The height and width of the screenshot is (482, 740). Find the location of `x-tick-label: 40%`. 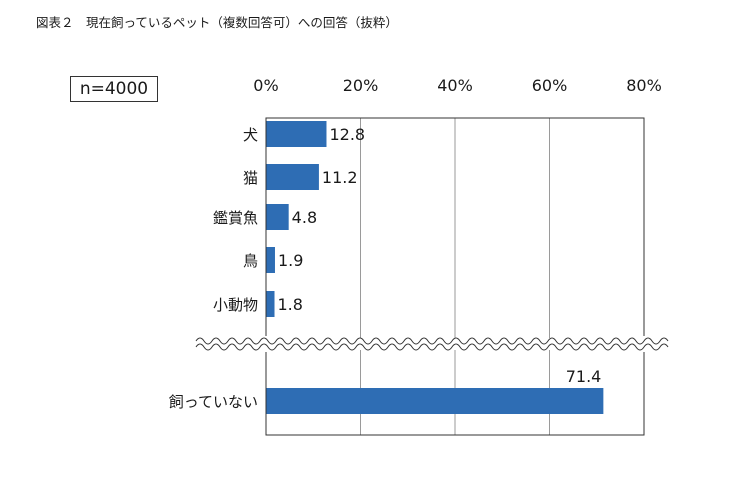

x-tick-label: 40% is located at coordinates (455, 85).